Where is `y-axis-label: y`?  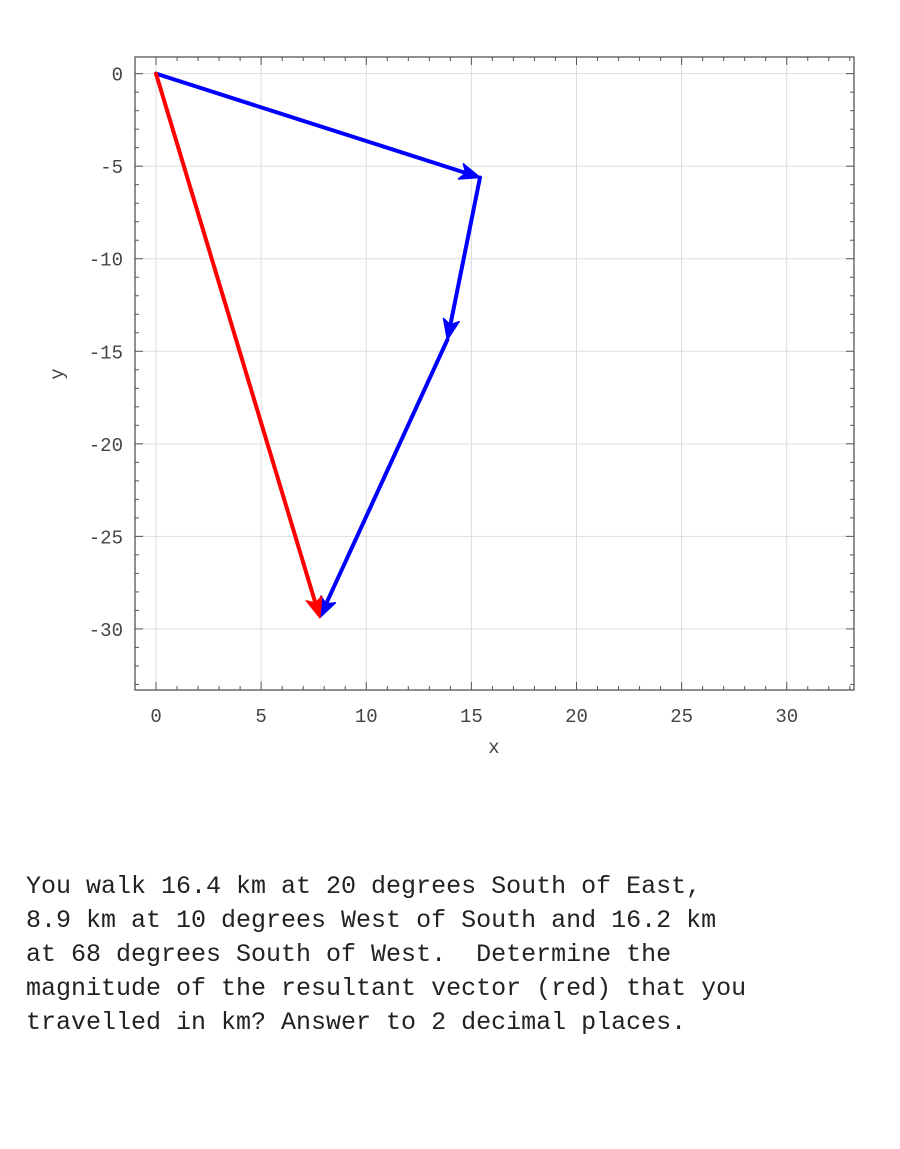
y-axis-label: y is located at coordinates (58, 373).